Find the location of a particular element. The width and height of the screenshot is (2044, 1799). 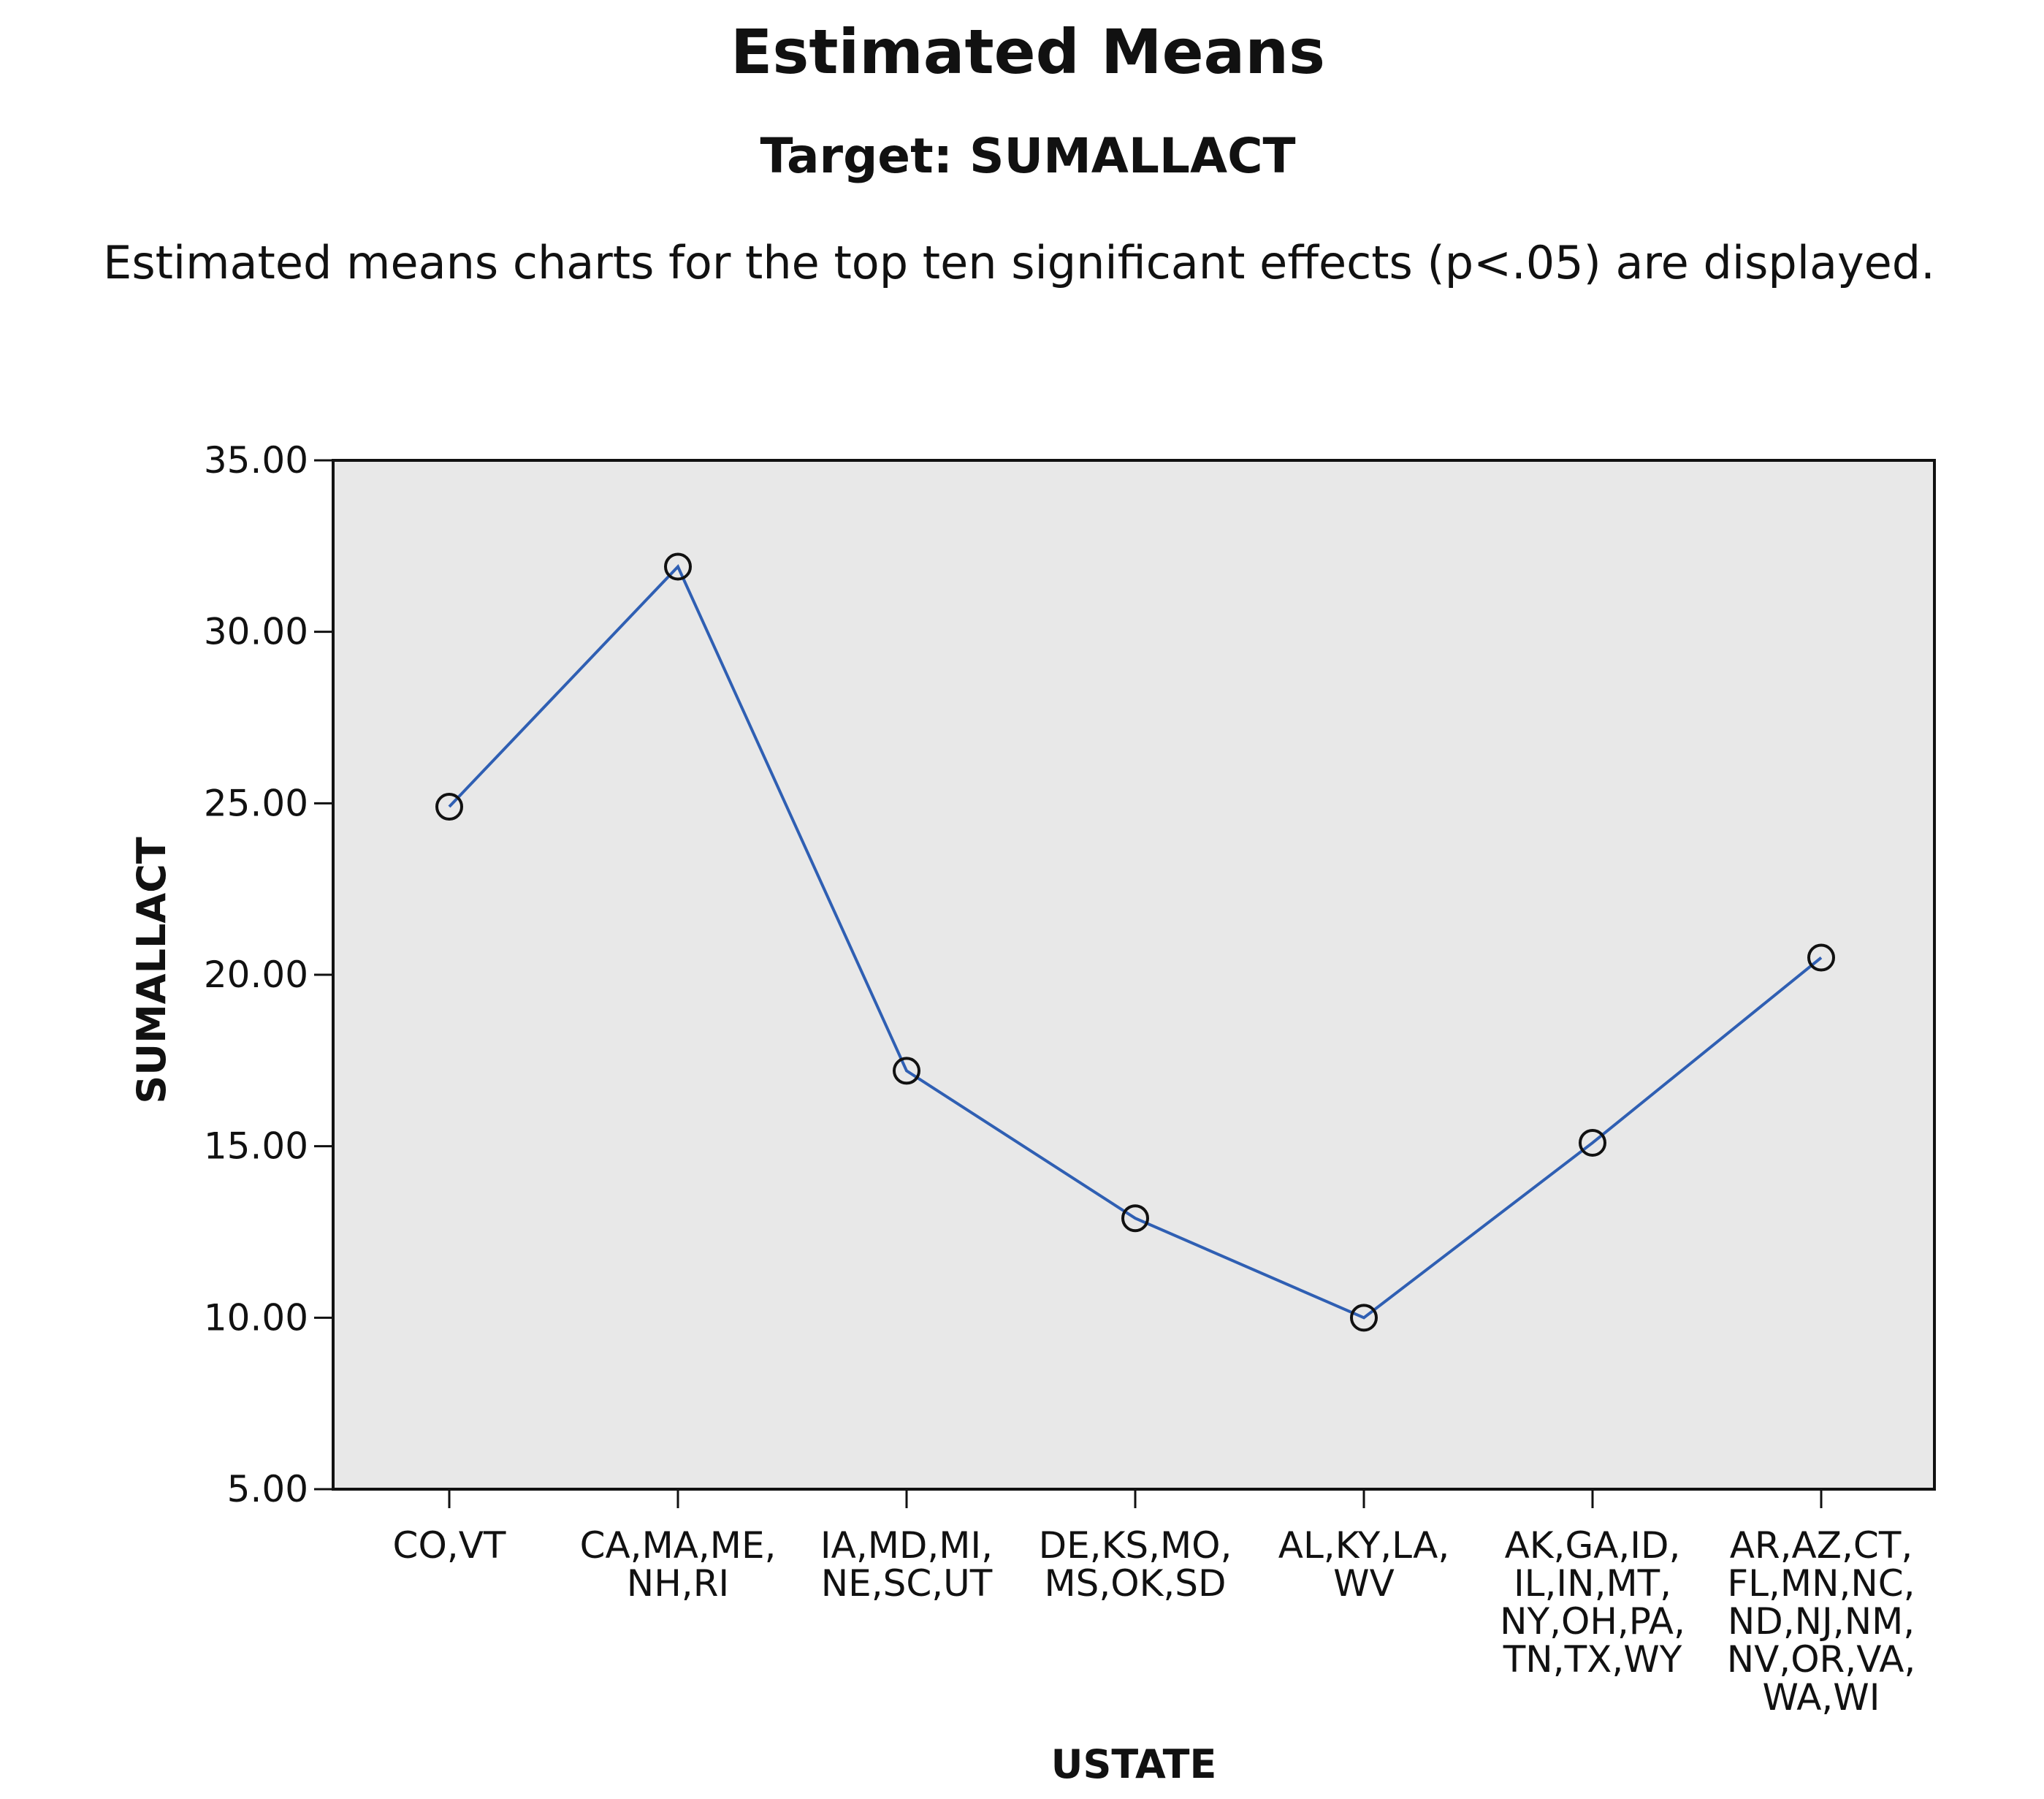

x-axis-label: USTATE is located at coordinates (1134, 1764).